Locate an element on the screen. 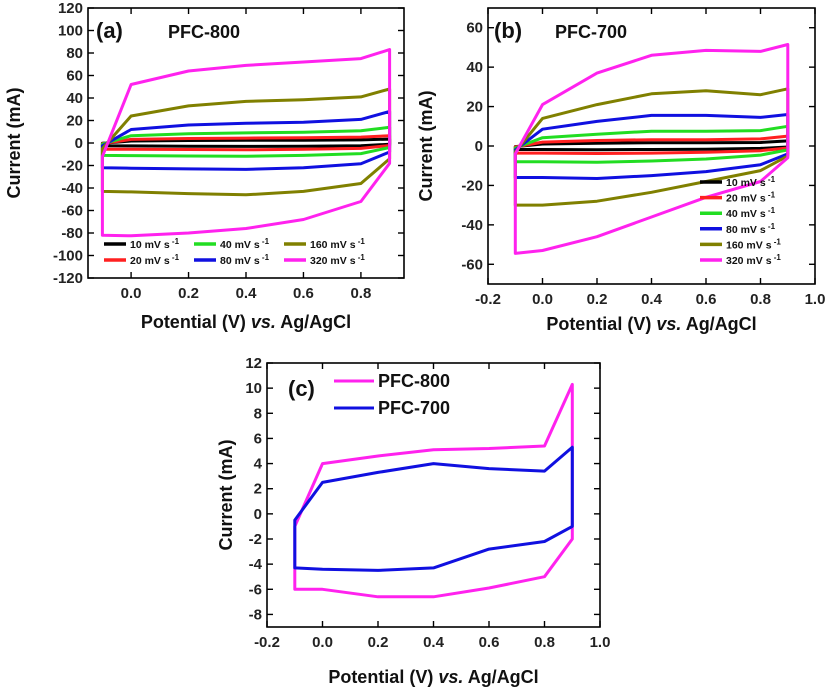  panel-label: (b) is located at coordinates (508, 30).